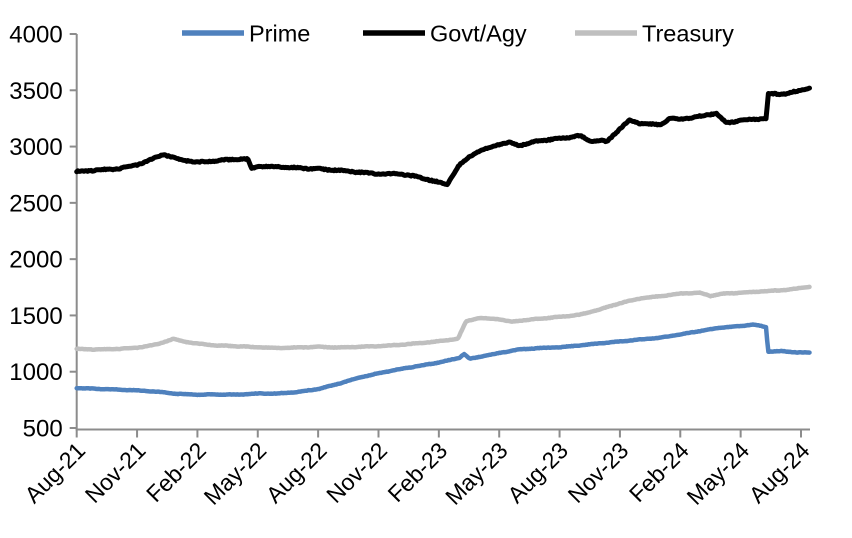 This screenshot has width=852, height=538. What do you see at coordinates (478, 34) in the screenshot?
I see `legend-label-govt-agy: Govt/Agy` at bounding box center [478, 34].